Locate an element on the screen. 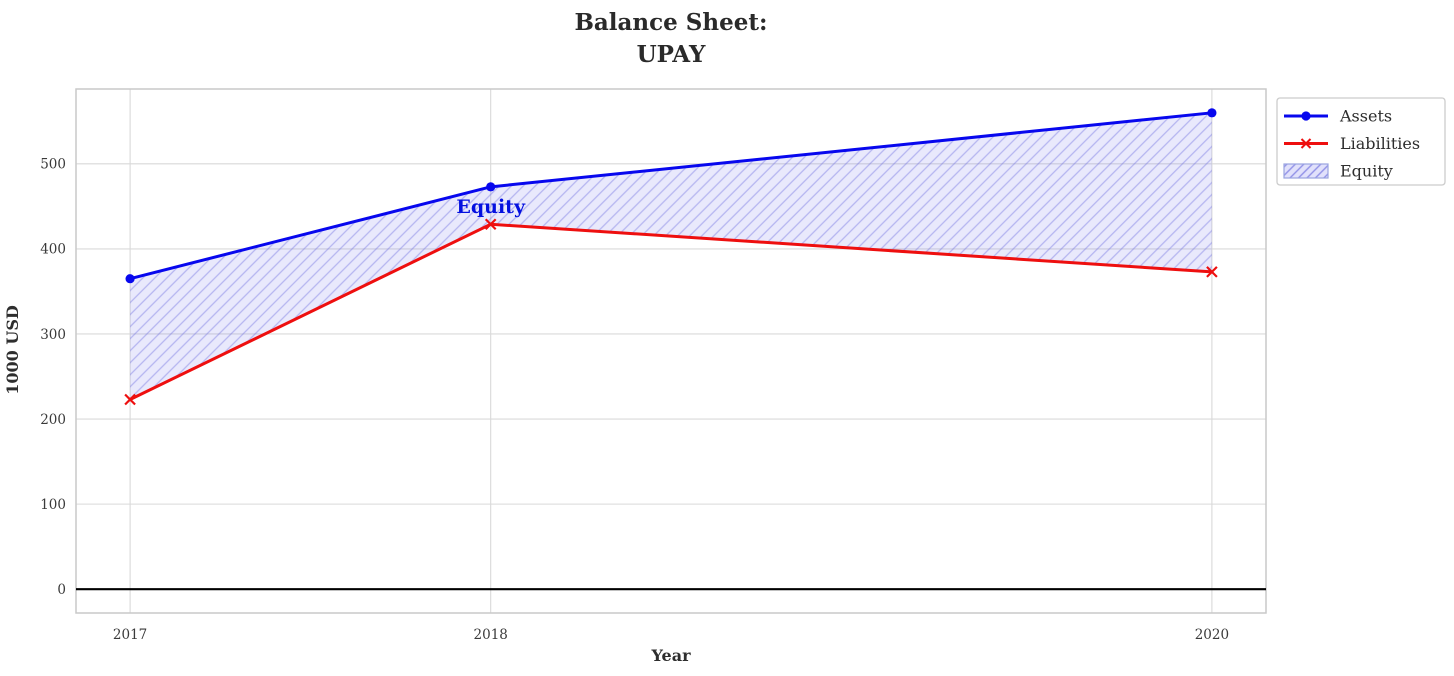 This screenshot has height=676, width=1454. equity-annotation: Equity is located at coordinates (491, 207).